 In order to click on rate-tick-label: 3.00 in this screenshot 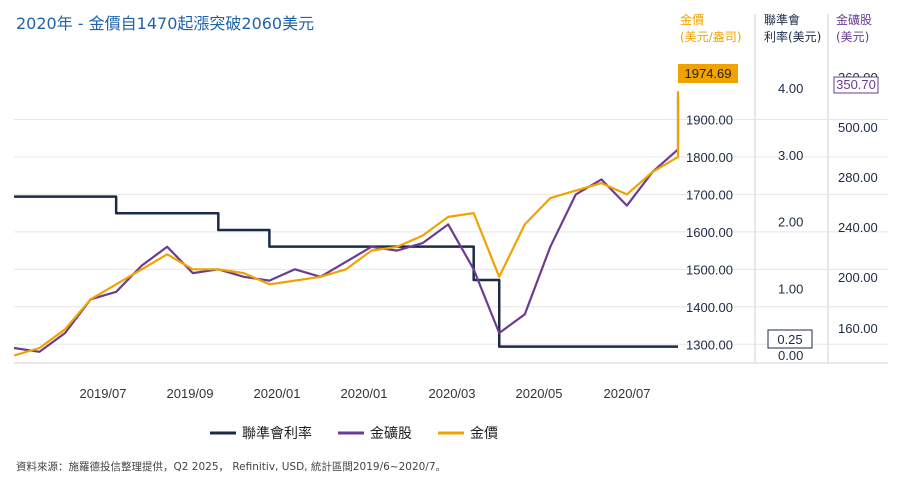, I will do `click(790, 155)`.